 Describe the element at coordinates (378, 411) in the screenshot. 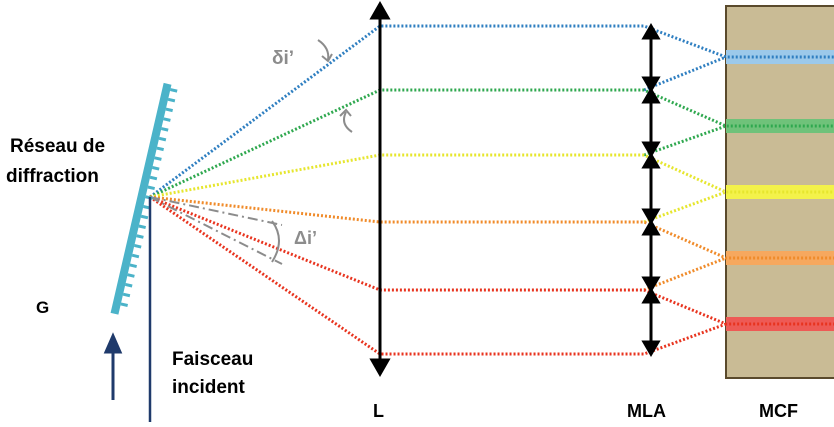

I see `lens-label: L` at that location.